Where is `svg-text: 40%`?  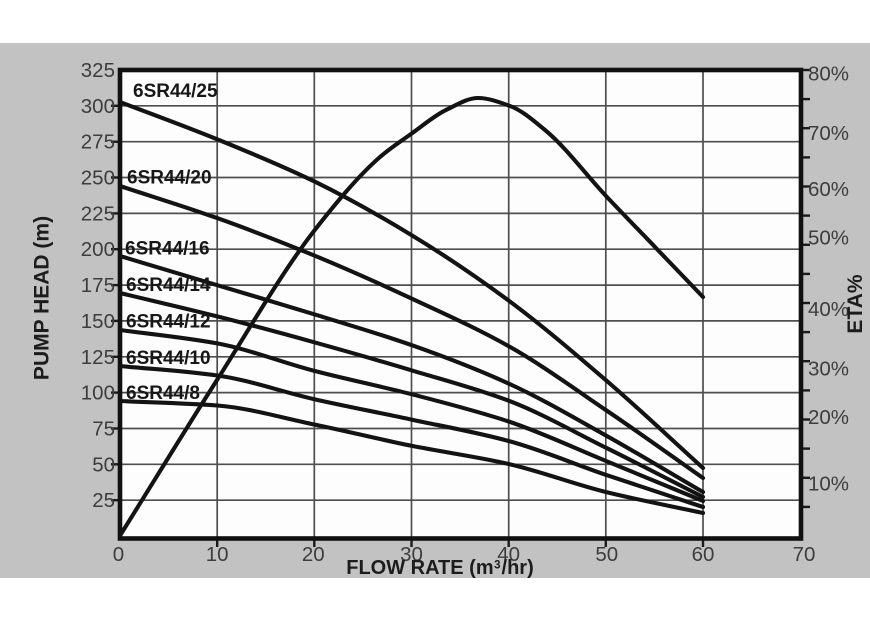 svg-text: 40% is located at coordinates (828, 309).